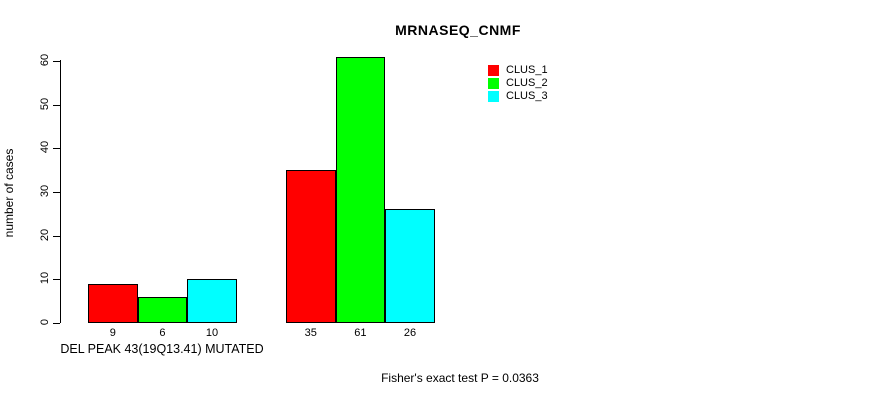 The height and width of the screenshot is (400, 890). I want to click on y-axis-line, so click(60, 191).